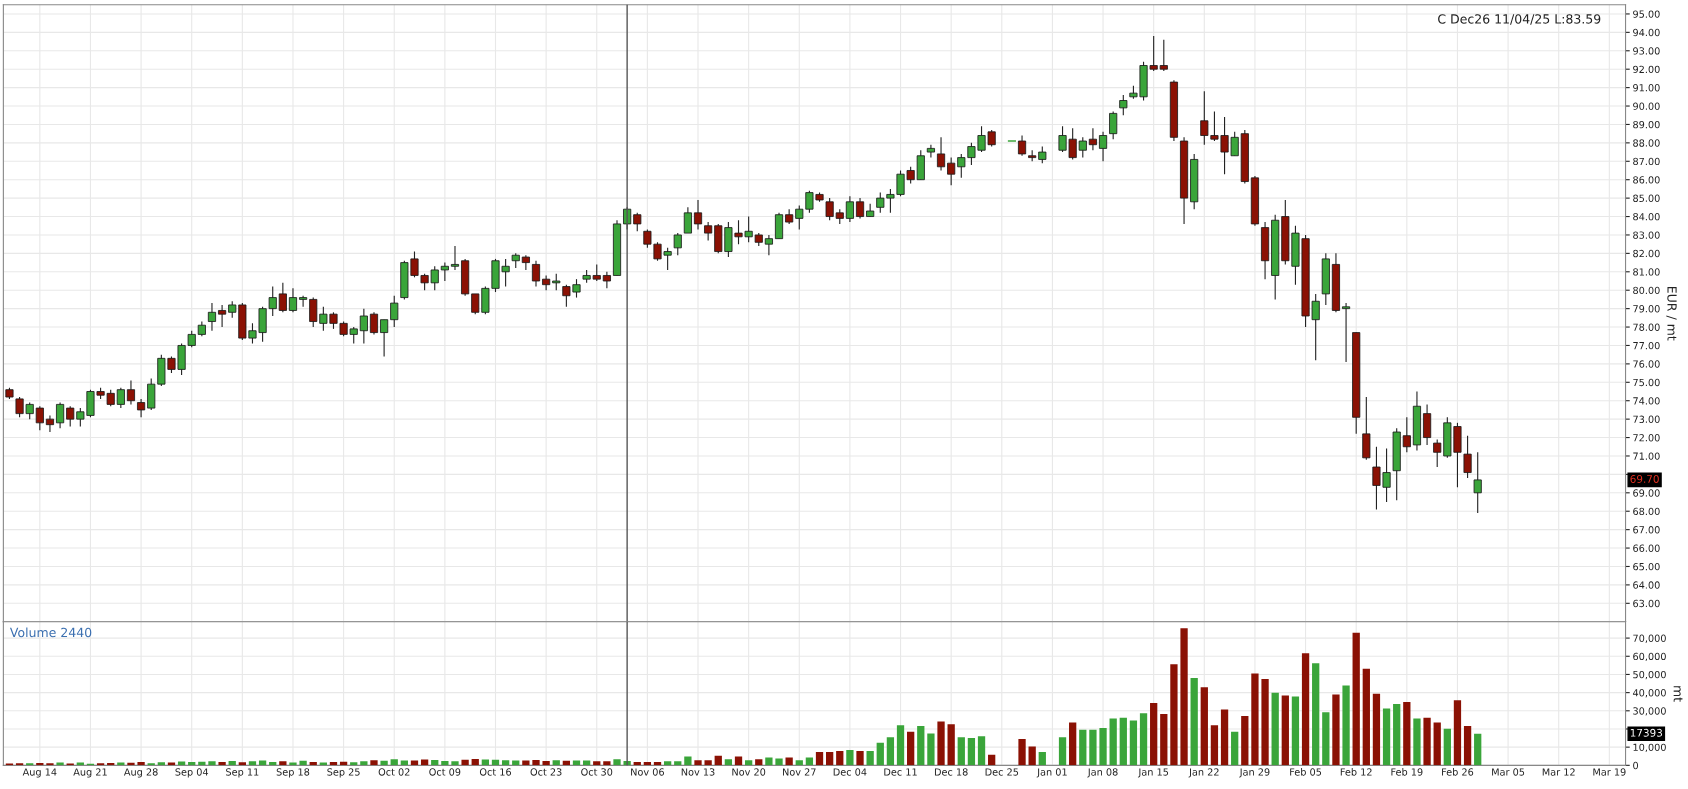 This screenshot has height=789, width=1688. What do you see at coordinates (1646, 585) in the screenshot?
I see `y-tick-label: 64.00` at bounding box center [1646, 585].